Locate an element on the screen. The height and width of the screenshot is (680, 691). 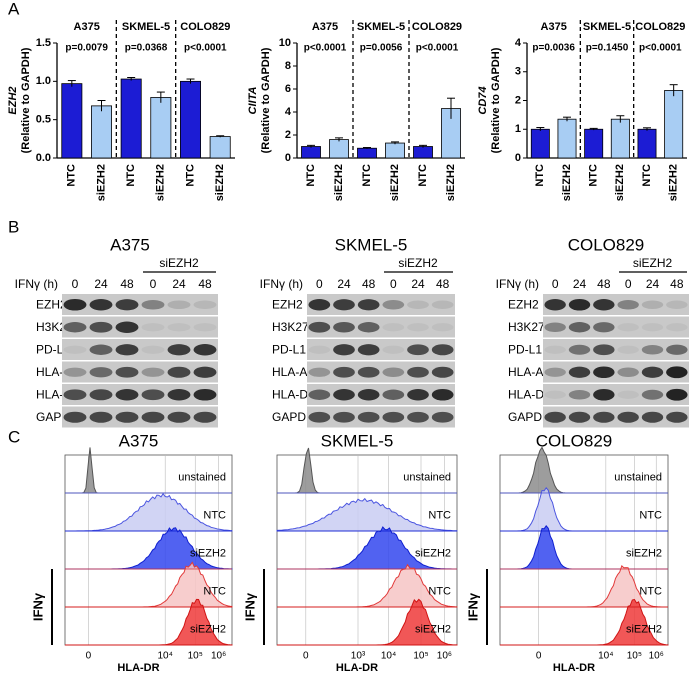
timepoint: 48 is located at coordinates (369, 284).